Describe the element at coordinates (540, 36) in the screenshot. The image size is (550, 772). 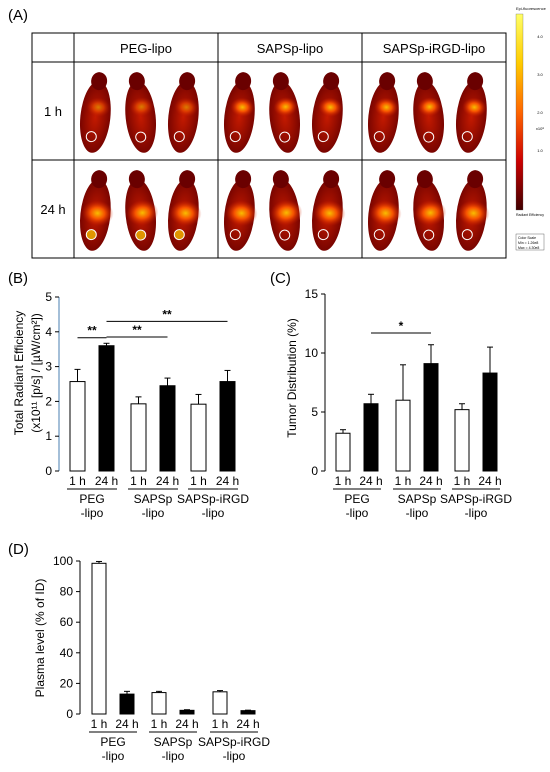
I see `colorbar-tick: 4.0` at that location.